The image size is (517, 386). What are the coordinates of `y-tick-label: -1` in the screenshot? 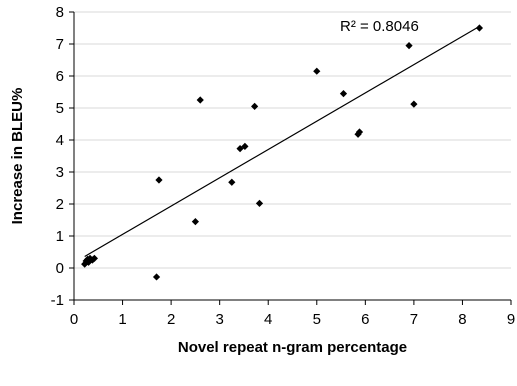 It's located at (57, 300).